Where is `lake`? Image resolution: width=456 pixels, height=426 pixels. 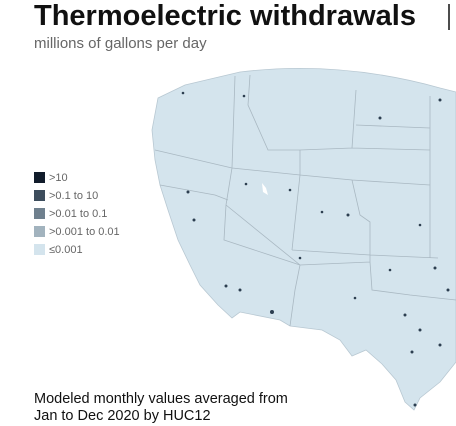 lake is located at coordinates (265, 189).